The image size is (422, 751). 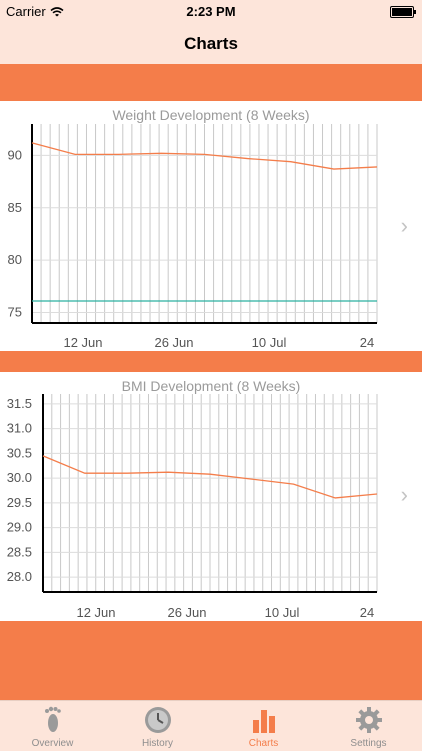 I want to click on chart-title-weight: Weight Development (8 Weeks), so click(x=211, y=115).